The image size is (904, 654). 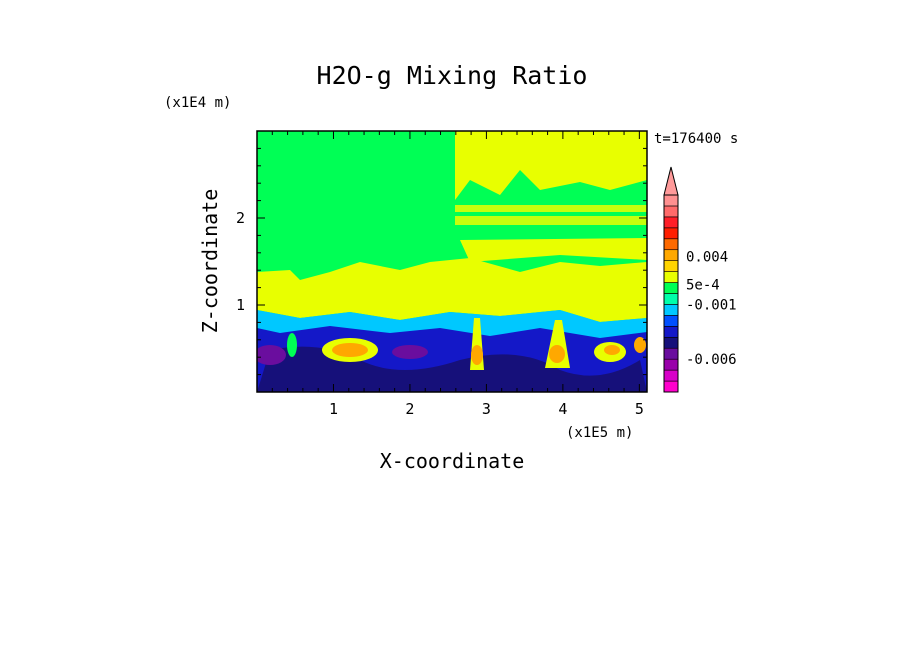 I want to click on x-tick-label: 4, so click(x=562, y=409).